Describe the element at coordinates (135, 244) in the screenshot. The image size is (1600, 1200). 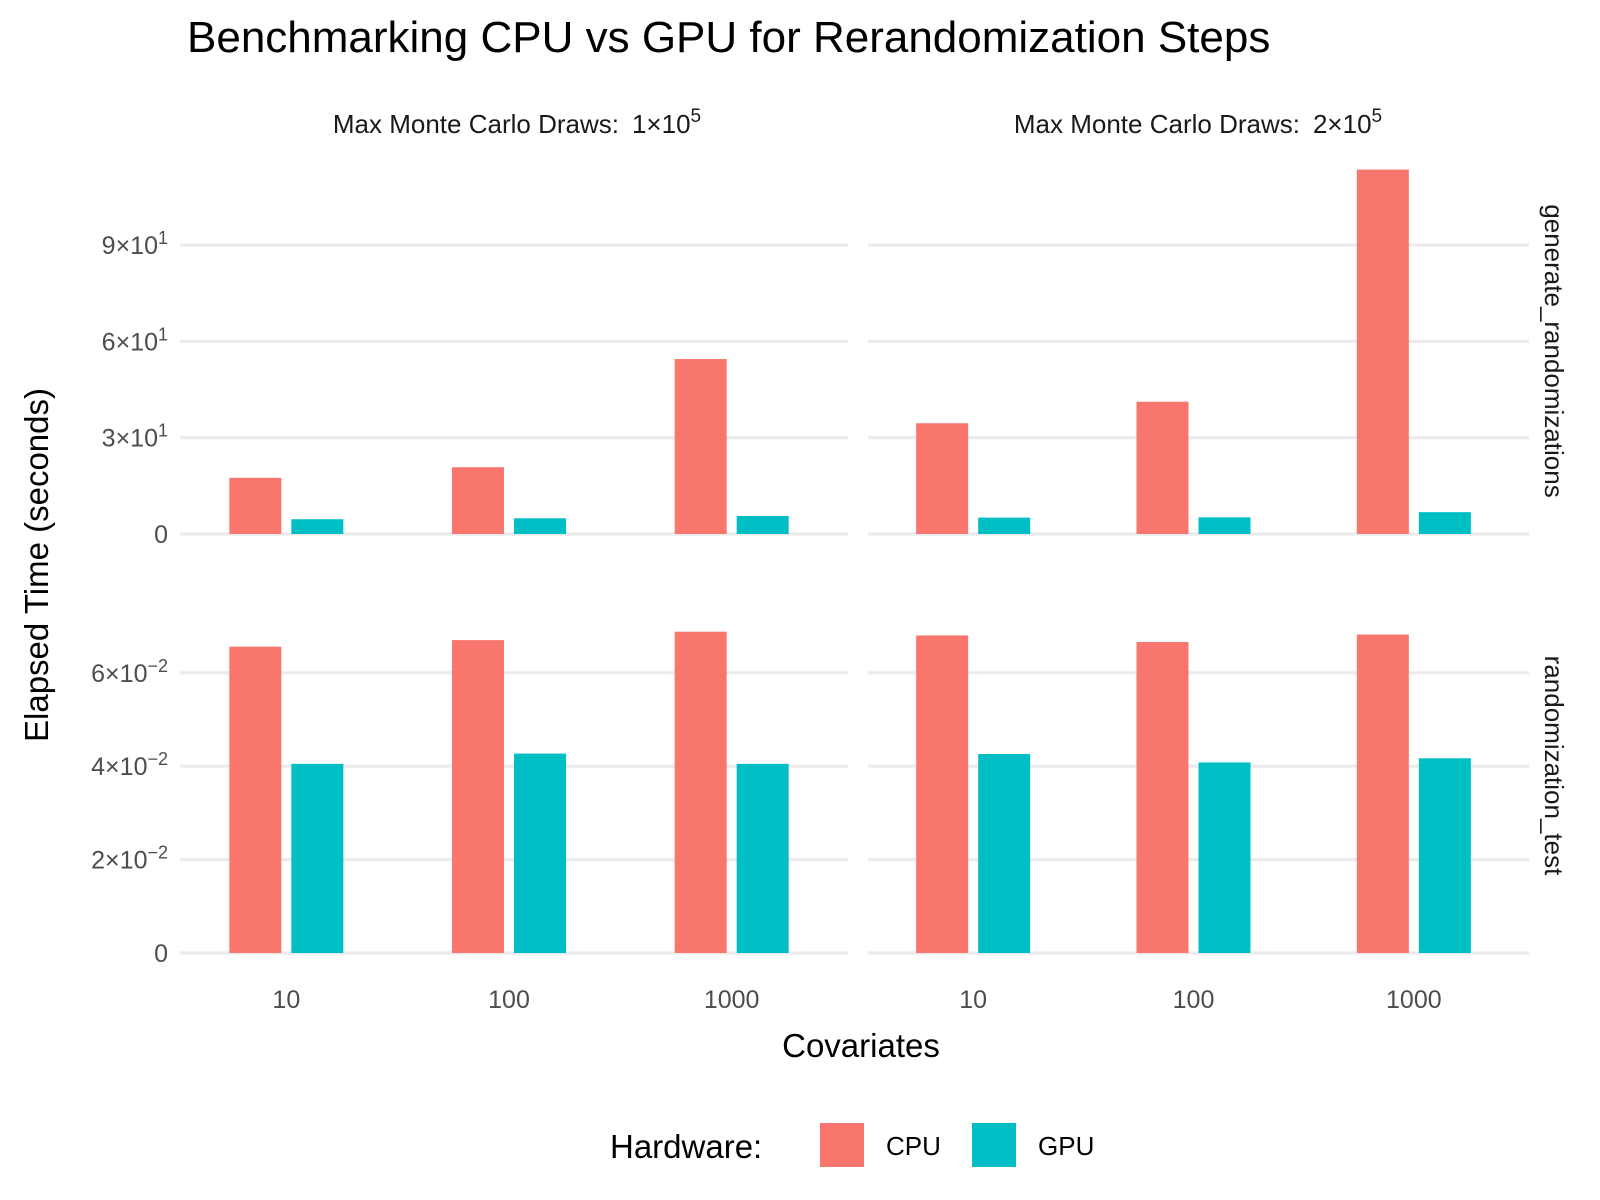
I see `y-tick-label: 9×10¹` at that location.